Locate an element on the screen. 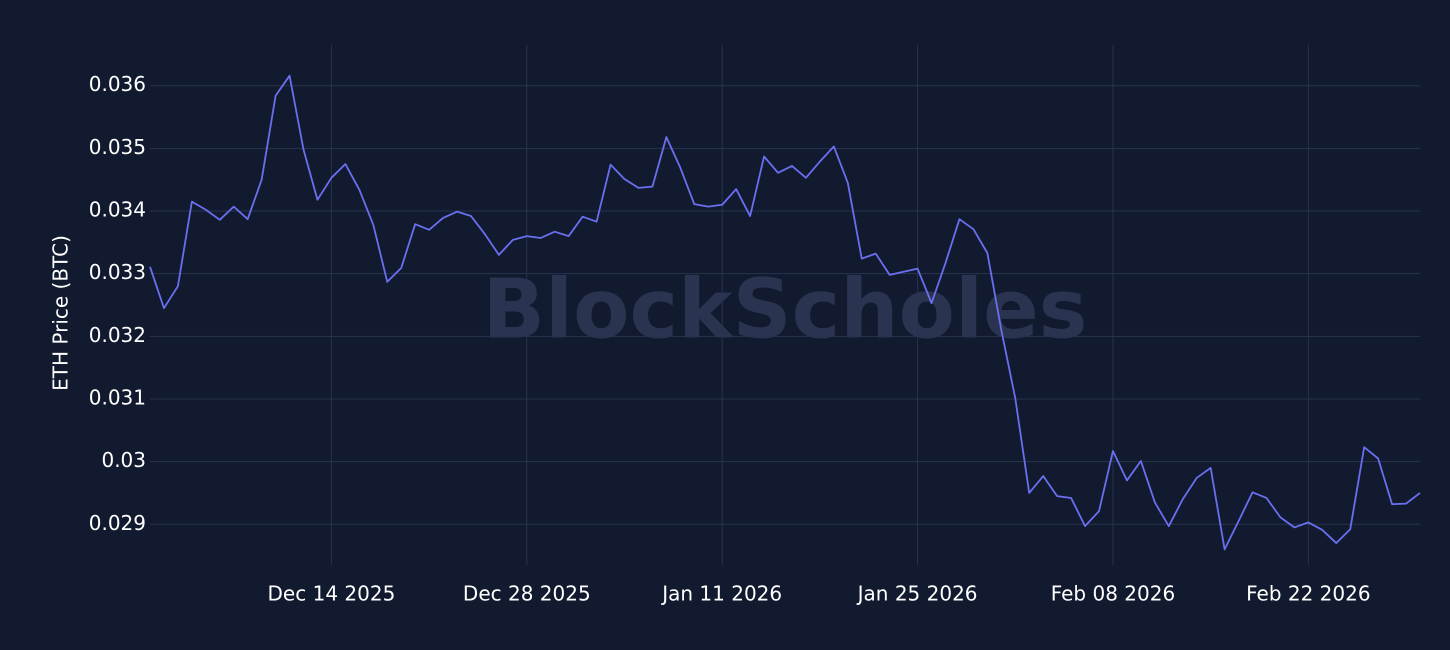 Image resolution: width=1450 pixels, height=650 pixels. y-tick-label: 0.031 is located at coordinates (117, 397).